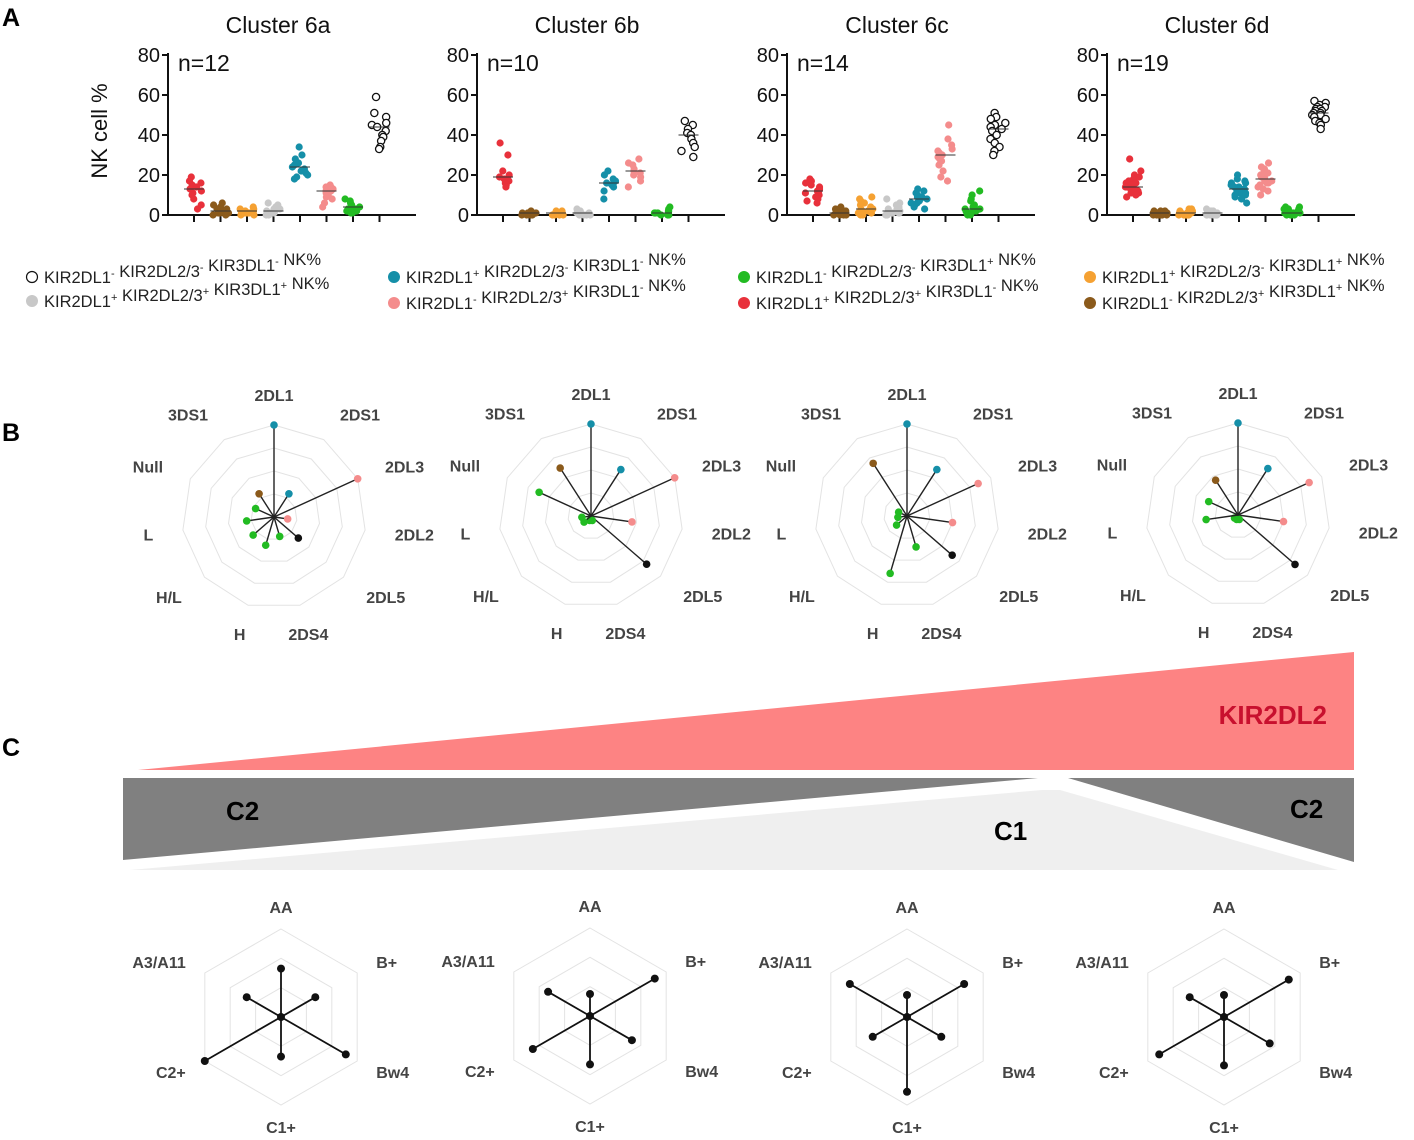 Image resolution: width=1414 pixels, height=1140 pixels. I want to click on radar-axis-label: 3DS1, so click(821, 414).